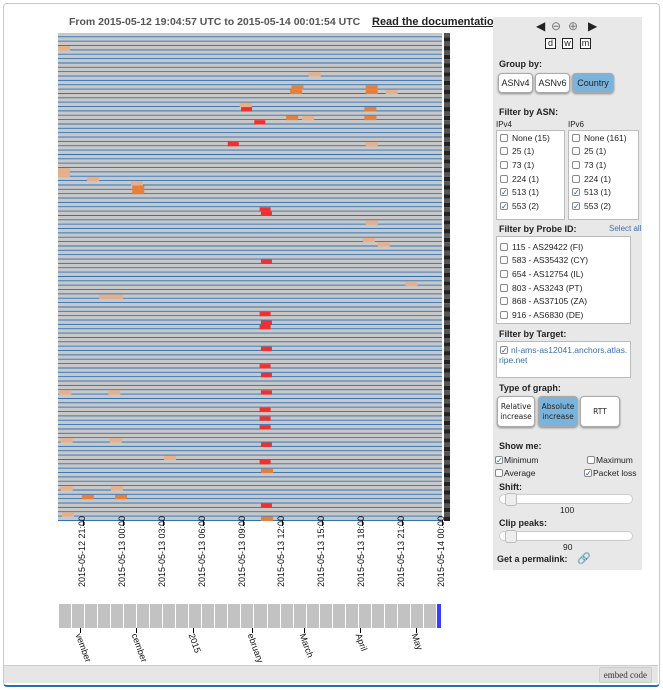 The width and height of the screenshot is (663, 690). What do you see at coordinates (603, 179) in the screenshot?
I see `checkbox-item: 224 (1)` at bounding box center [603, 179].